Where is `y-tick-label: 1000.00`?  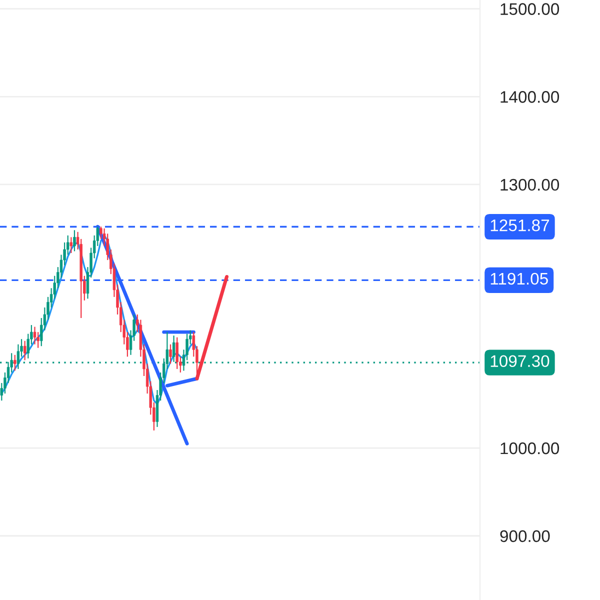 y-tick-label: 1000.00 is located at coordinates (530, 448).